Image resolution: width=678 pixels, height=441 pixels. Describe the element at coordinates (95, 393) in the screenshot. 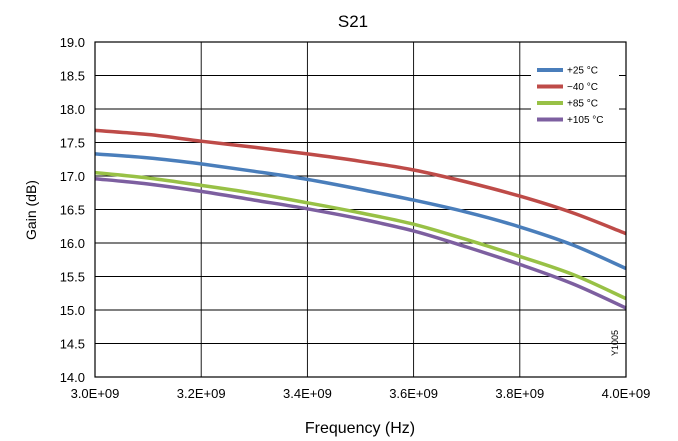

I see `x-tick-label: 3.0E+09` at that location.